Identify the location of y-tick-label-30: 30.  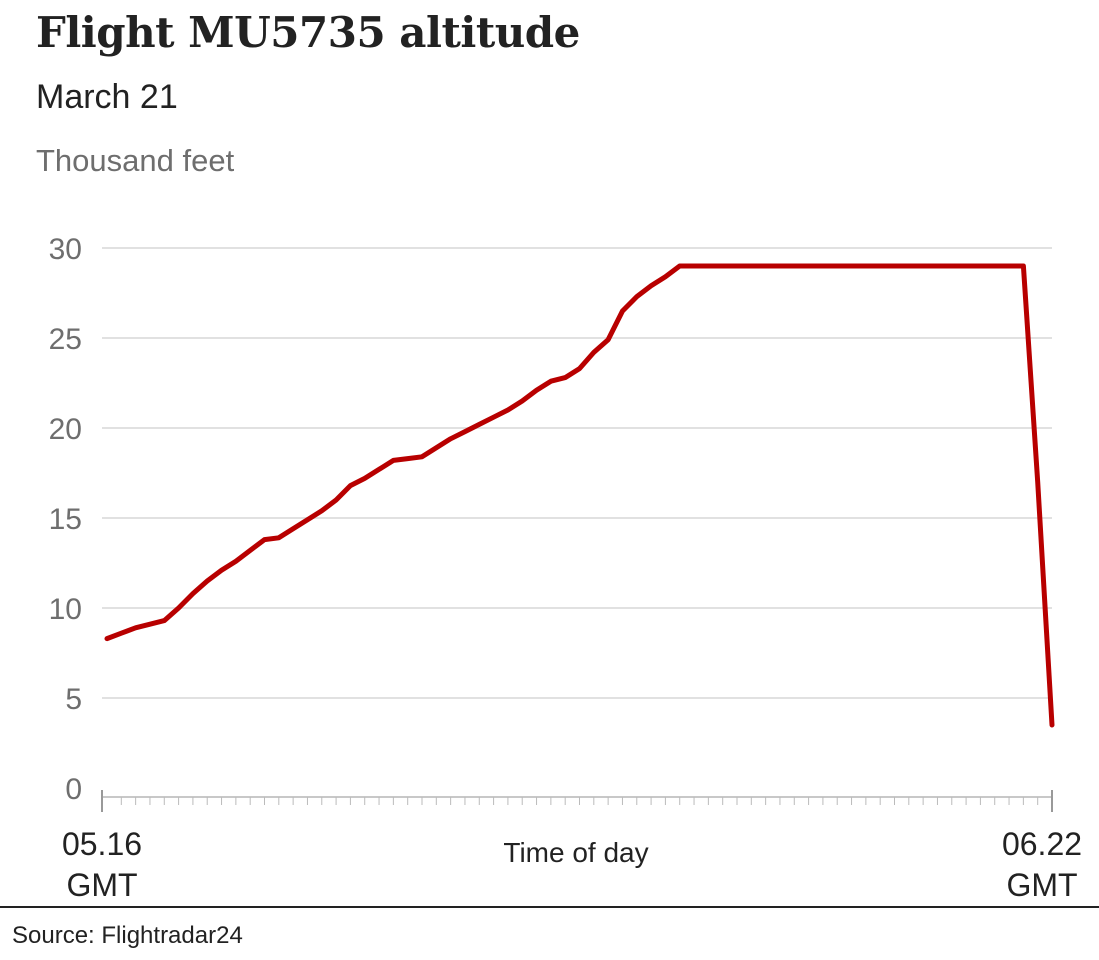
(65, 249).